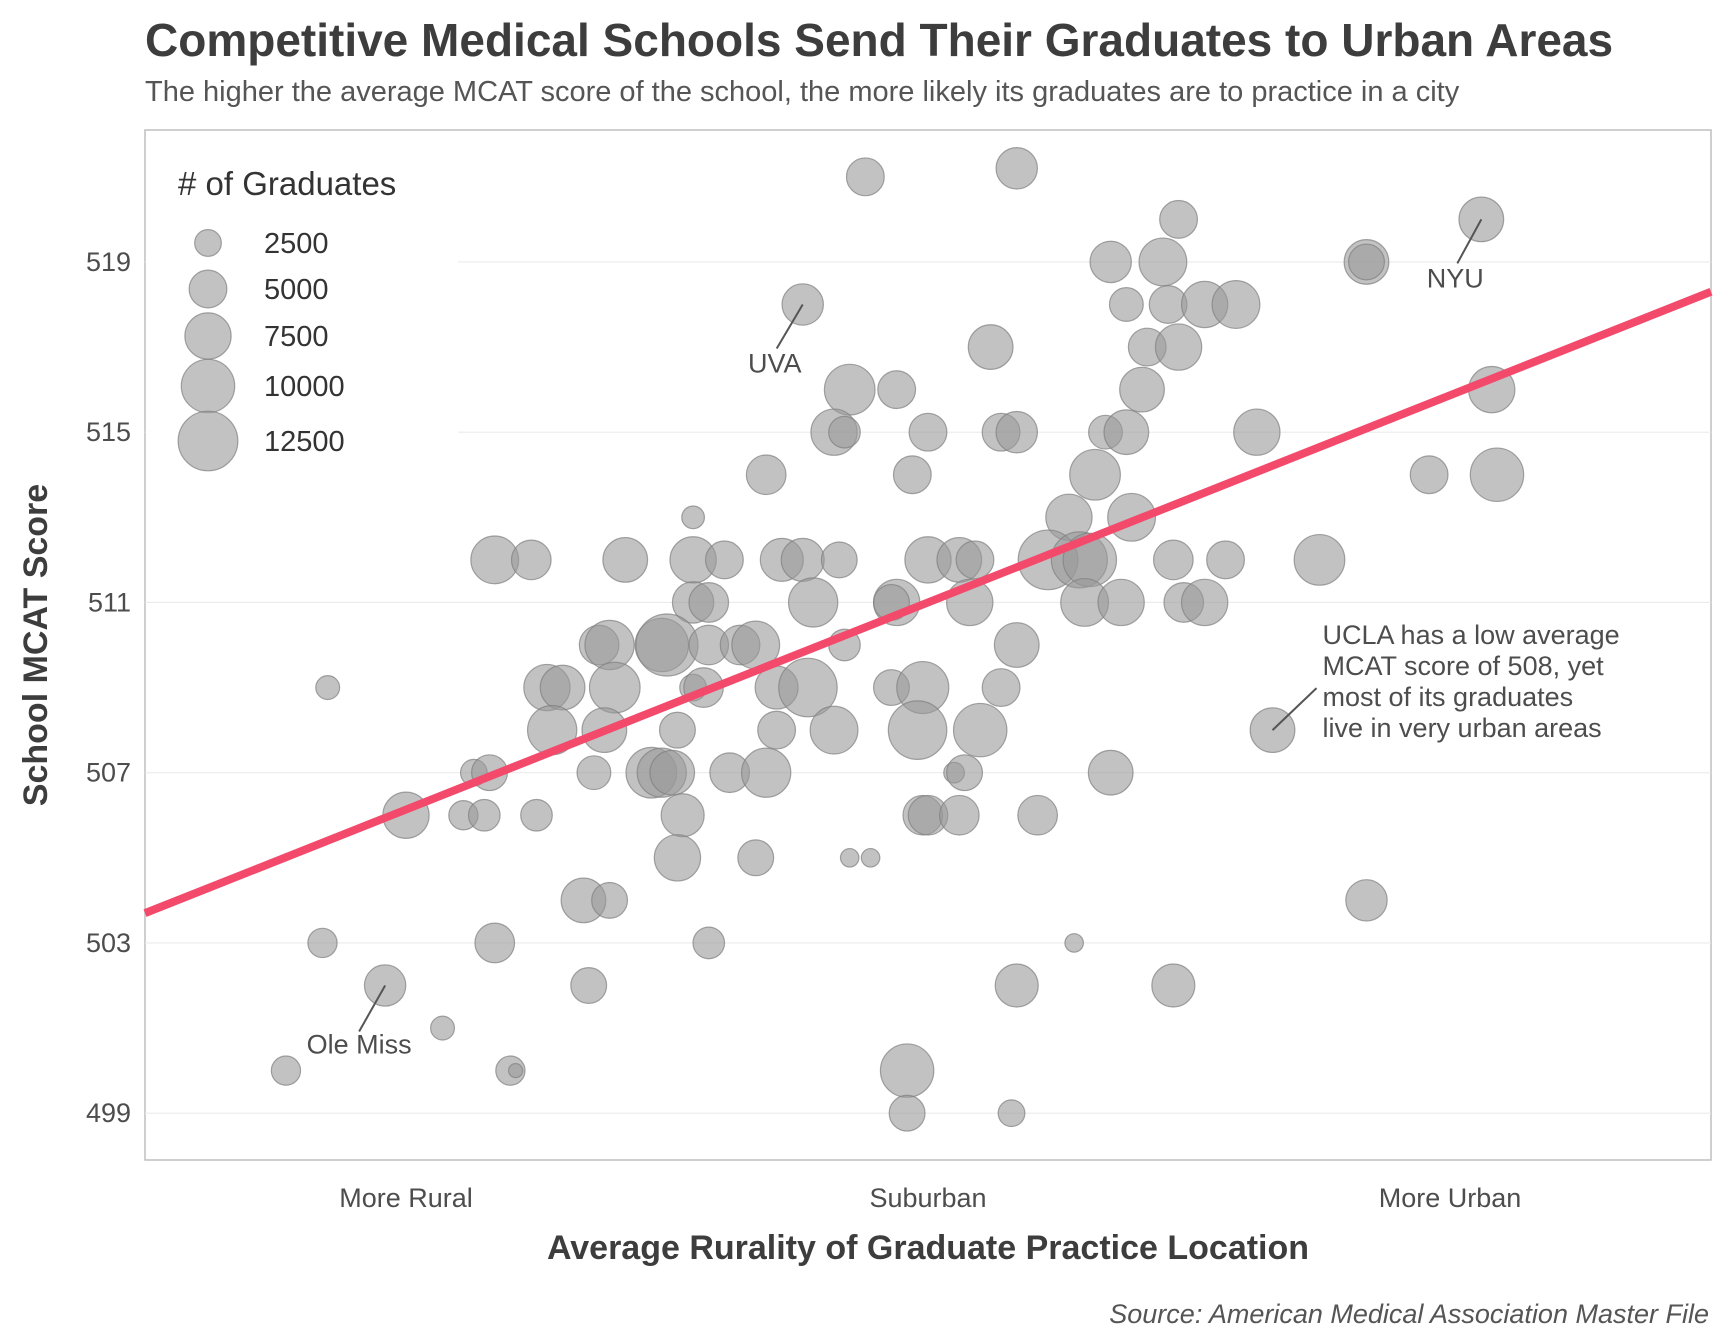 This screenshot has width=1728, height=1344. What do you see at coordinates (304, 387) in the screenshot?
I see `legend-label: 10000` at bounding box center [304, 387].